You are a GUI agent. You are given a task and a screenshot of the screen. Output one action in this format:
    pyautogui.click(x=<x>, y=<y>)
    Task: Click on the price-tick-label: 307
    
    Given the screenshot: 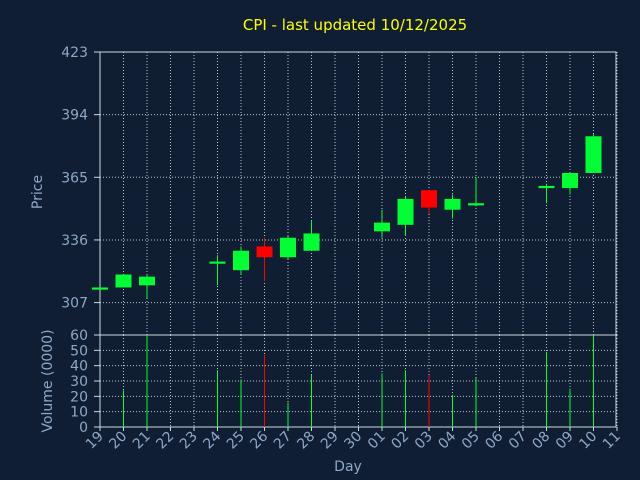 What is the action you would take?
    pyautogui.click(x=74, y=304)
    